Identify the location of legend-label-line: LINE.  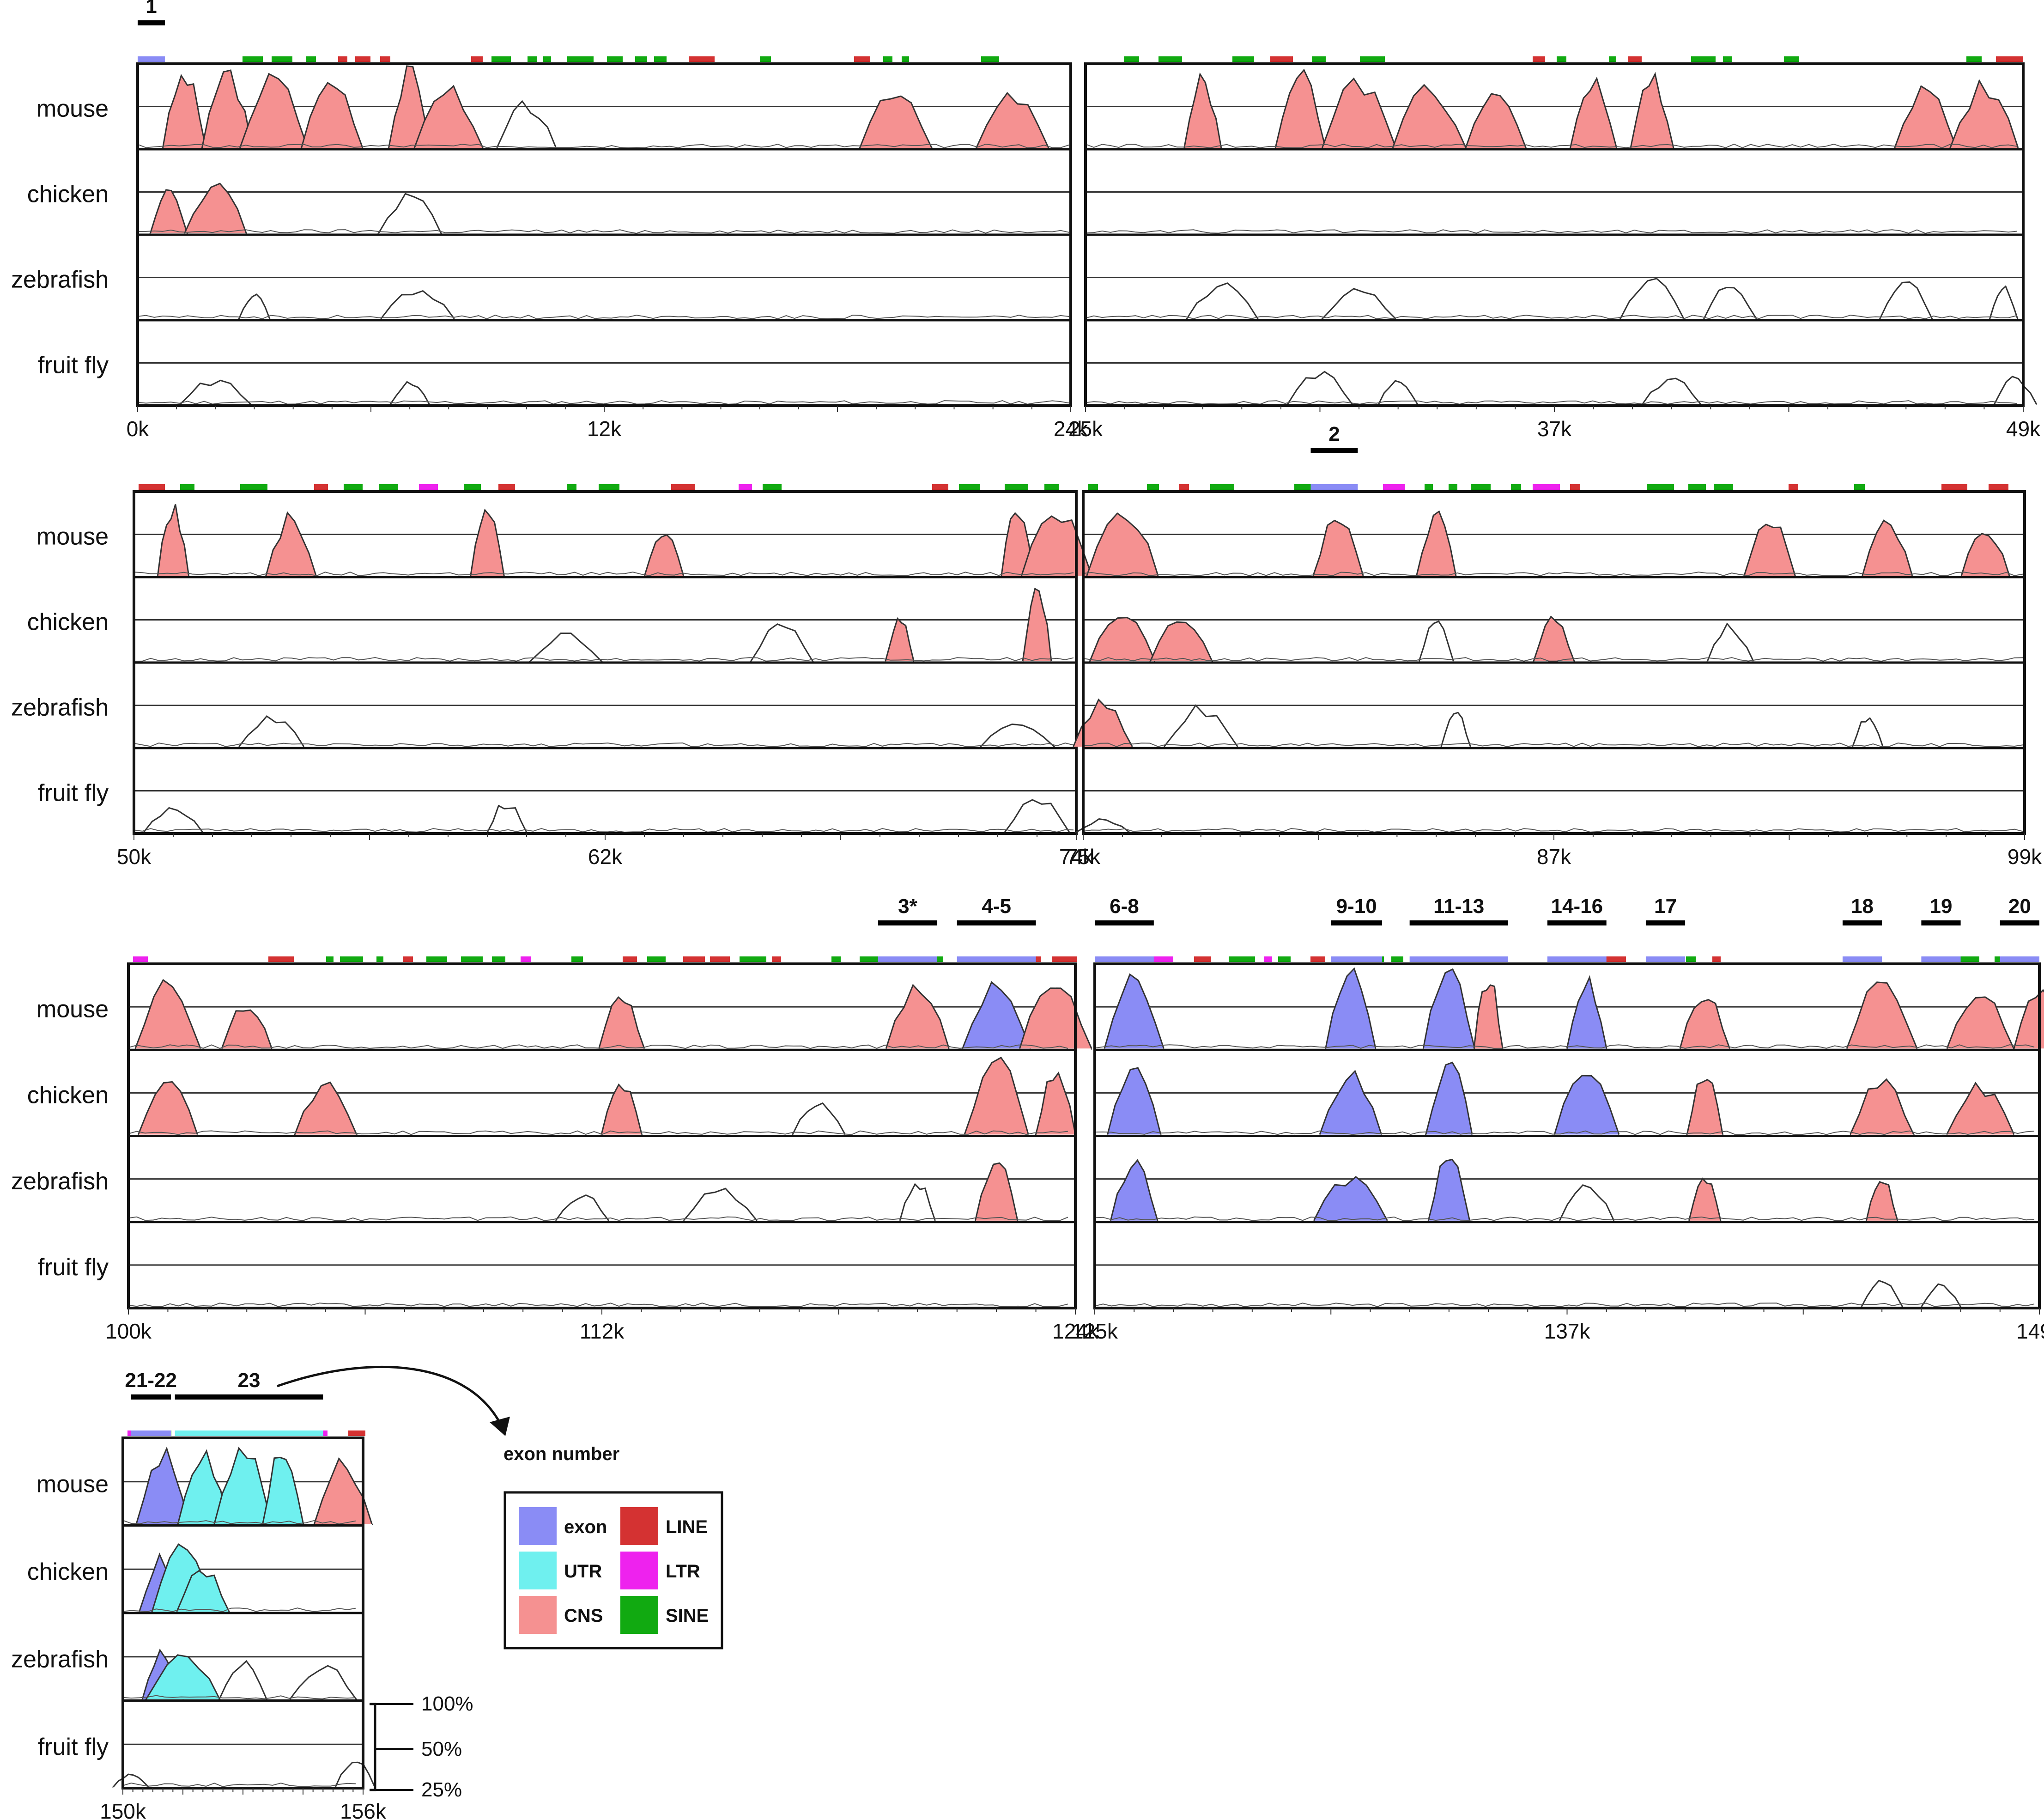
(687, 1527).